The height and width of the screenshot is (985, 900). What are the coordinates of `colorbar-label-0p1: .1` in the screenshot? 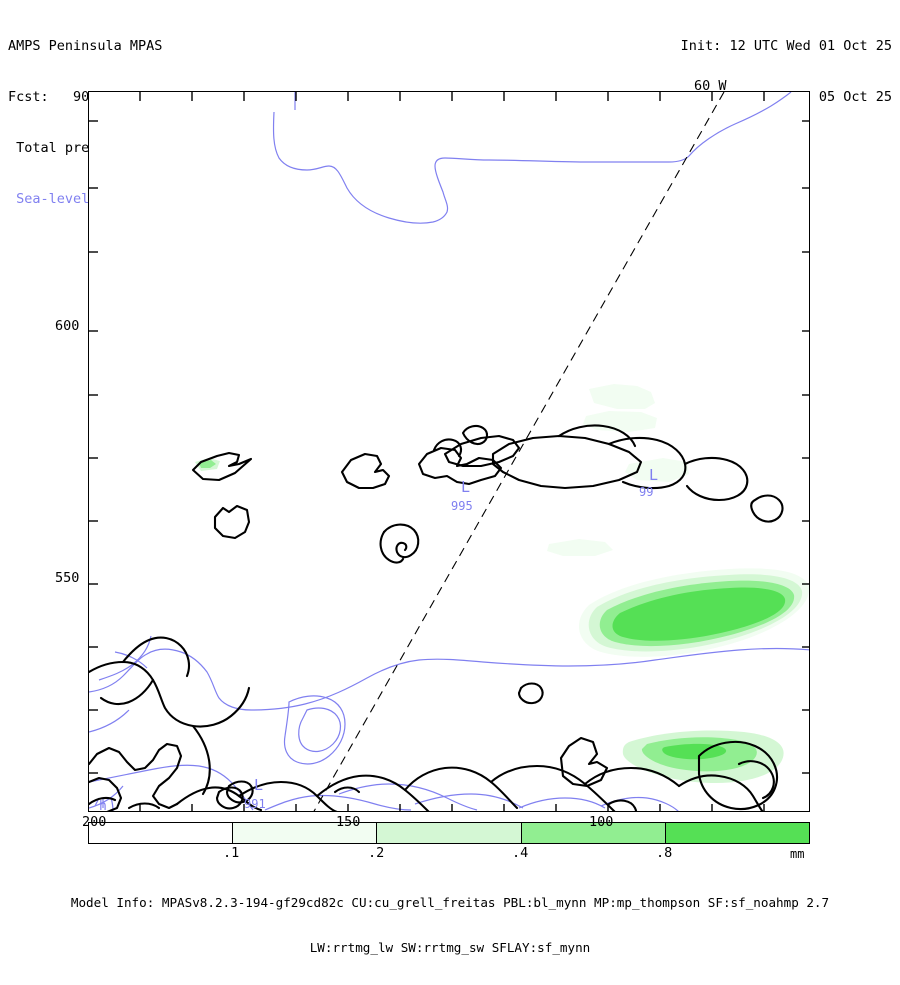 It's located at (231, 853).